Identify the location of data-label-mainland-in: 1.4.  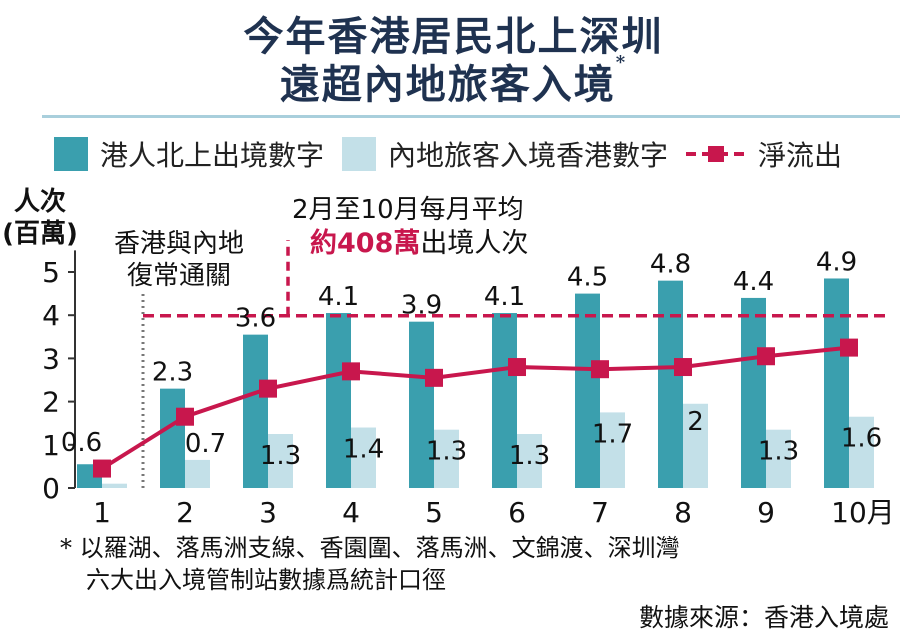
(363, 450).